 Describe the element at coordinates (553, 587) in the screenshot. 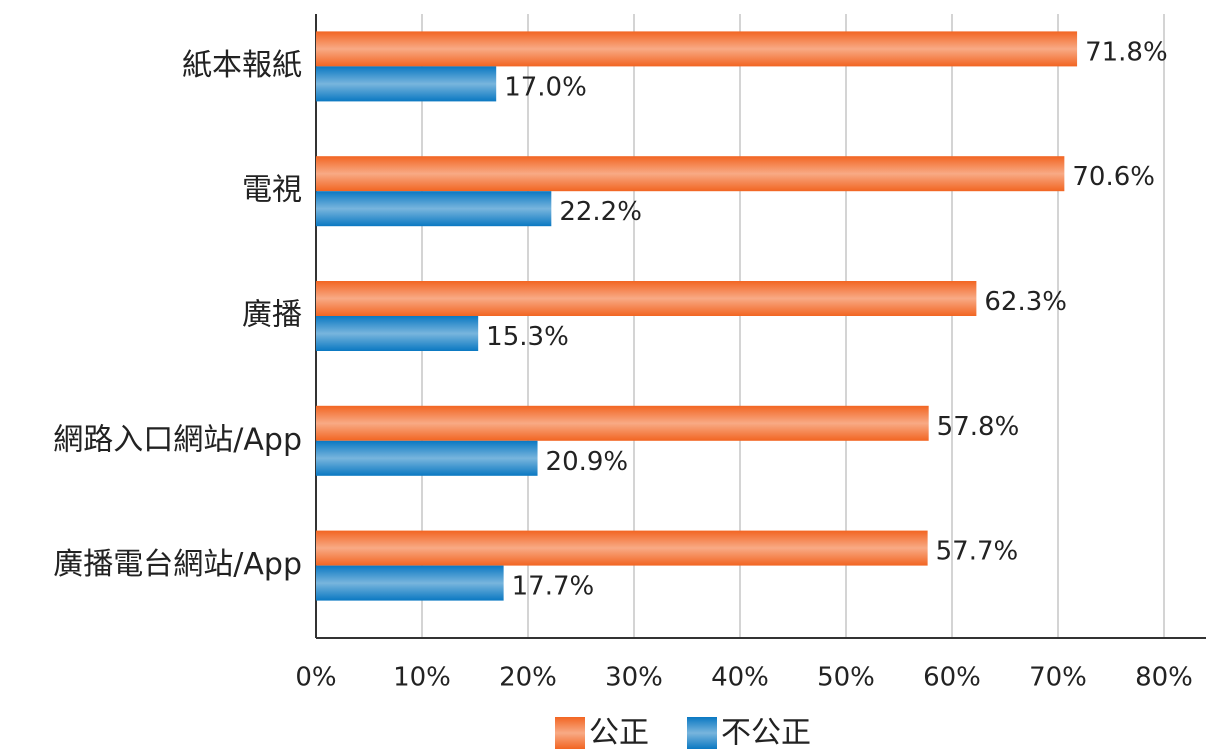

I see `value-label: 17.7%` at that location.